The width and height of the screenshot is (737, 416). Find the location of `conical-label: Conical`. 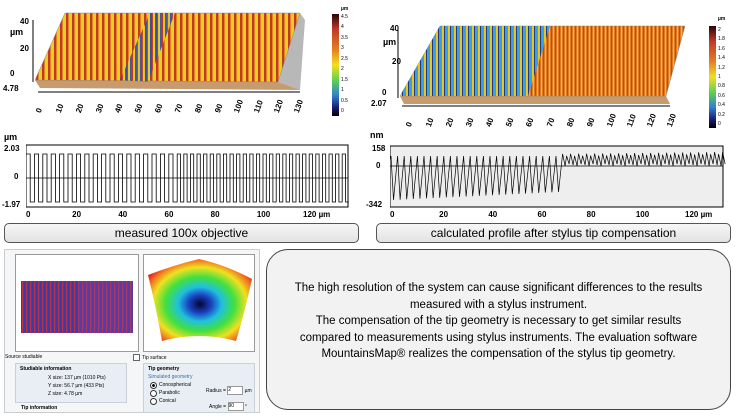

conical-label: Conical is located at coordinates (167, 401).